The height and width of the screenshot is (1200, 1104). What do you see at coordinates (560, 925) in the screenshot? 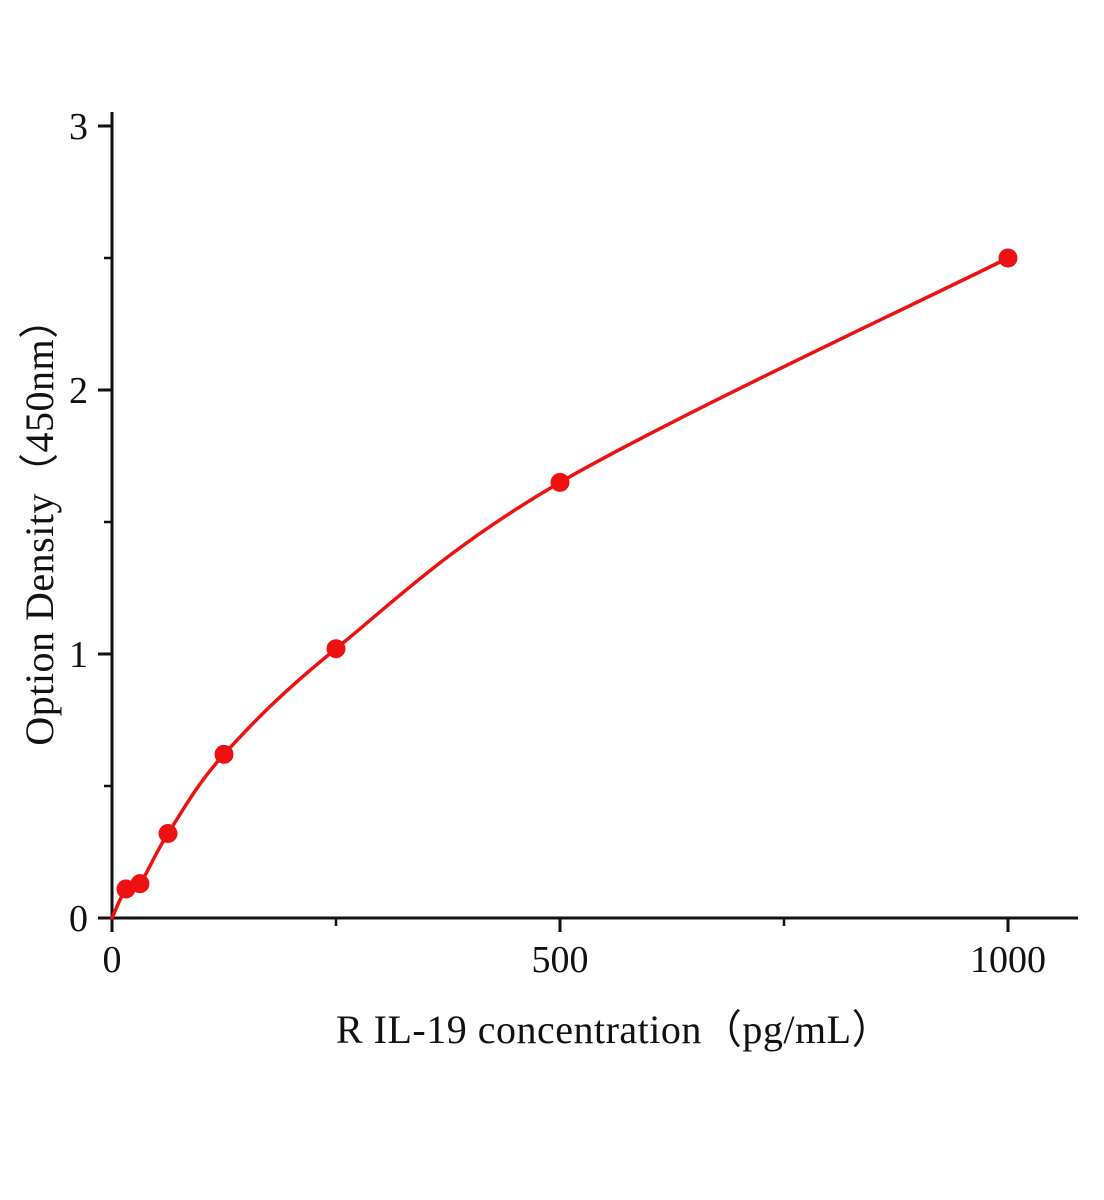
I see `x-axis-ticks` at bounding box center [560, 925].